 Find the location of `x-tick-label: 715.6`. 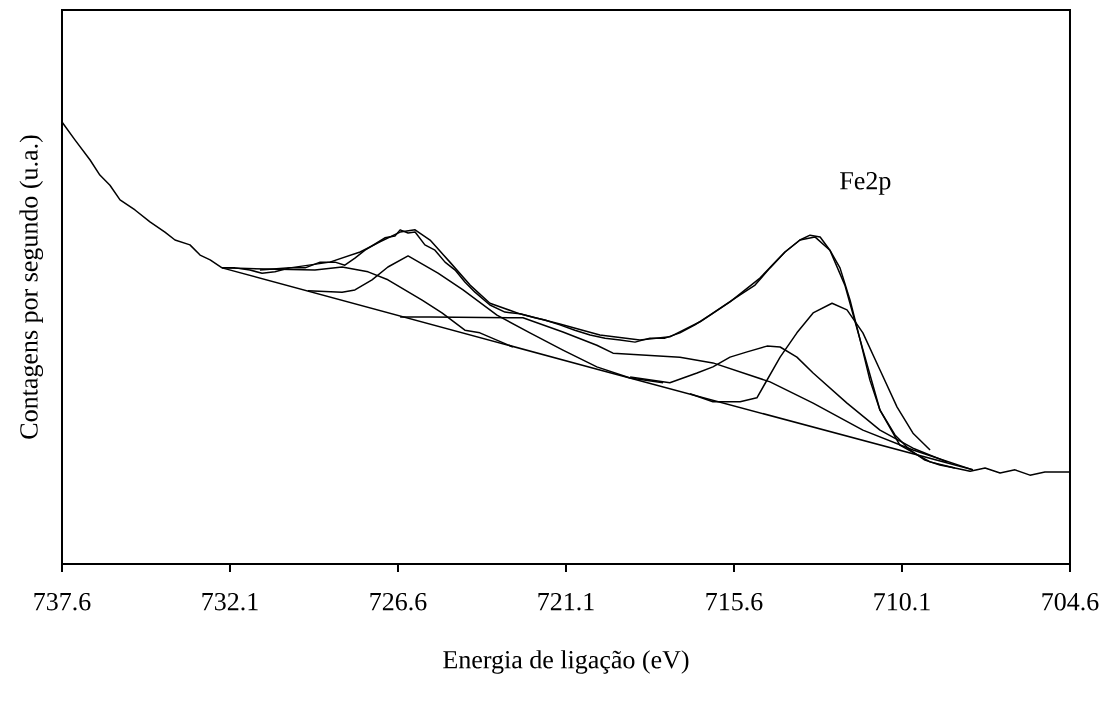

x-tick-label: 715.6 is located at coordinates (734, 601).